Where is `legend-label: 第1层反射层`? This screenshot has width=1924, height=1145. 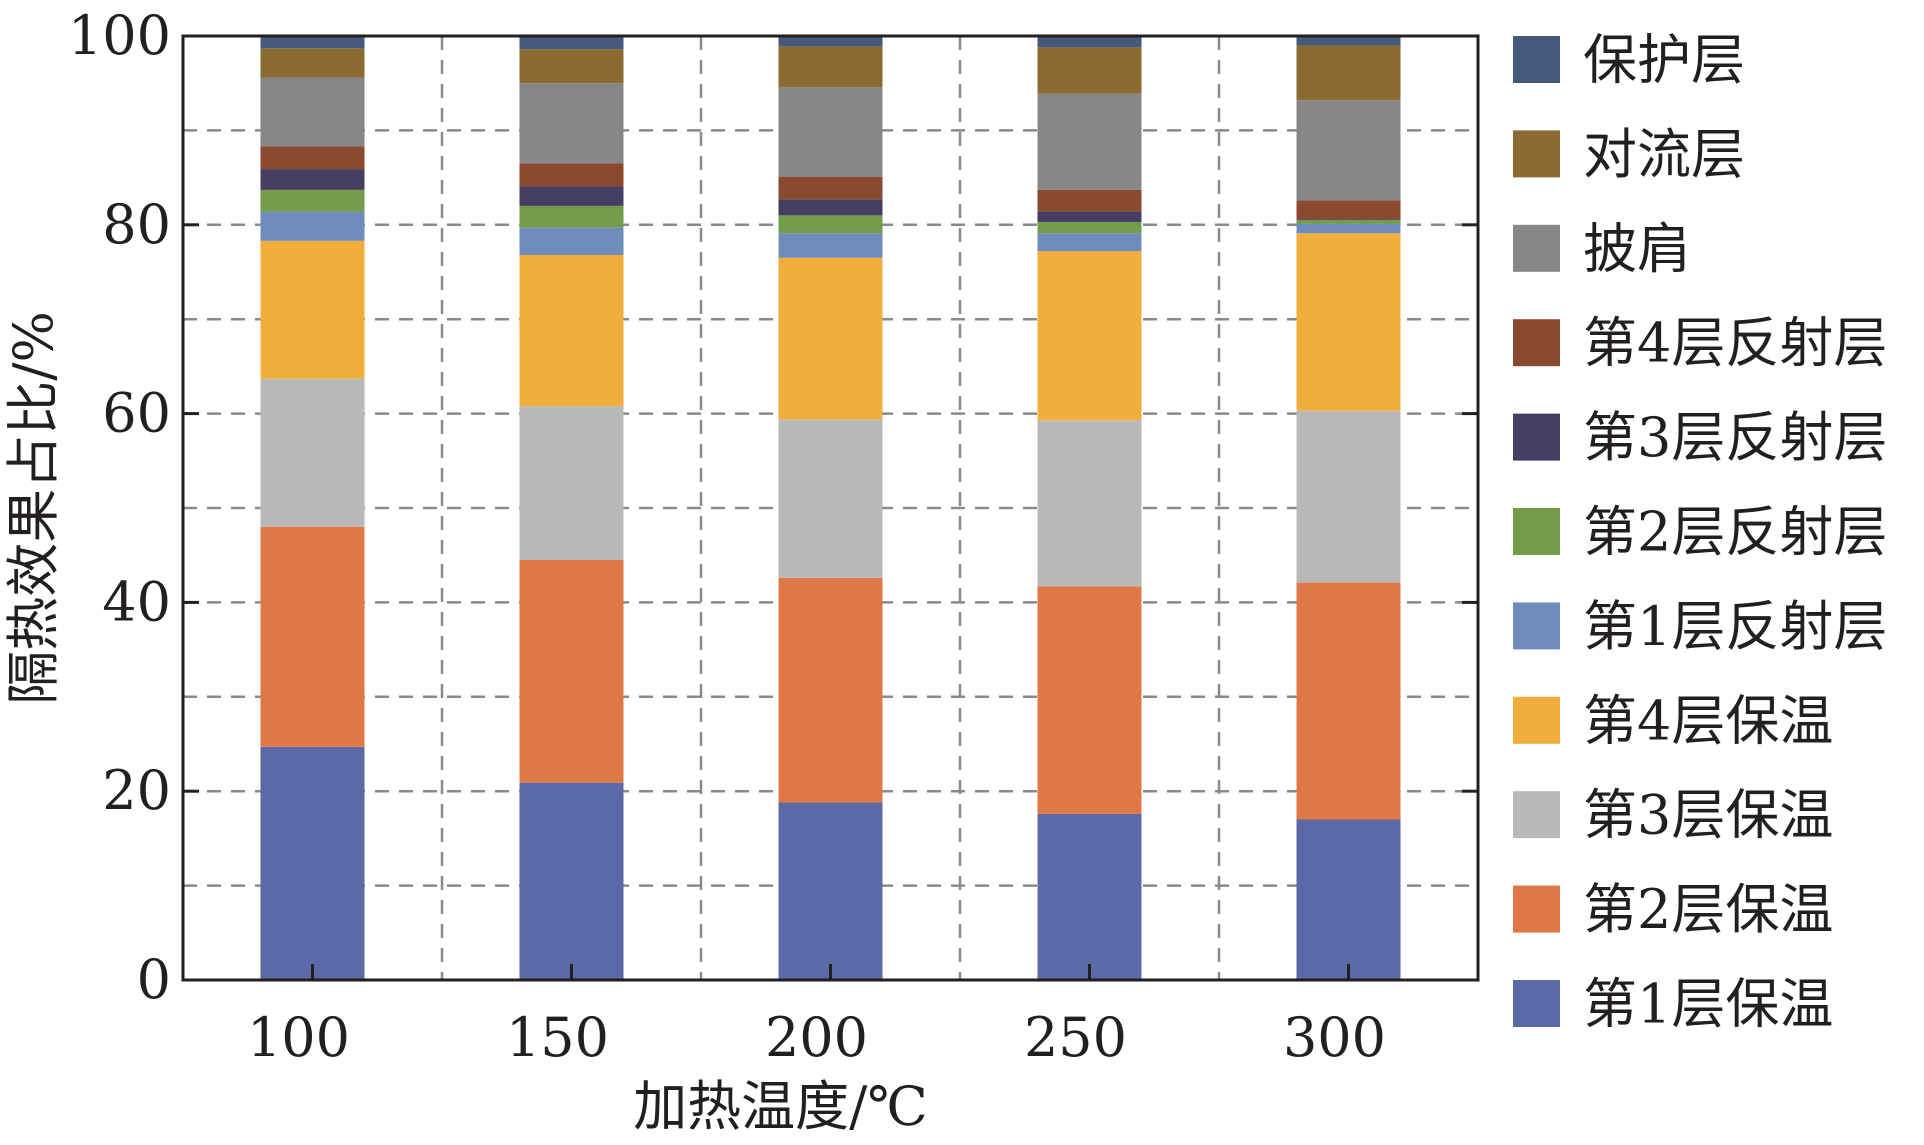 legend-label: 第1层反射层 is located at coordinates (1735, 626).